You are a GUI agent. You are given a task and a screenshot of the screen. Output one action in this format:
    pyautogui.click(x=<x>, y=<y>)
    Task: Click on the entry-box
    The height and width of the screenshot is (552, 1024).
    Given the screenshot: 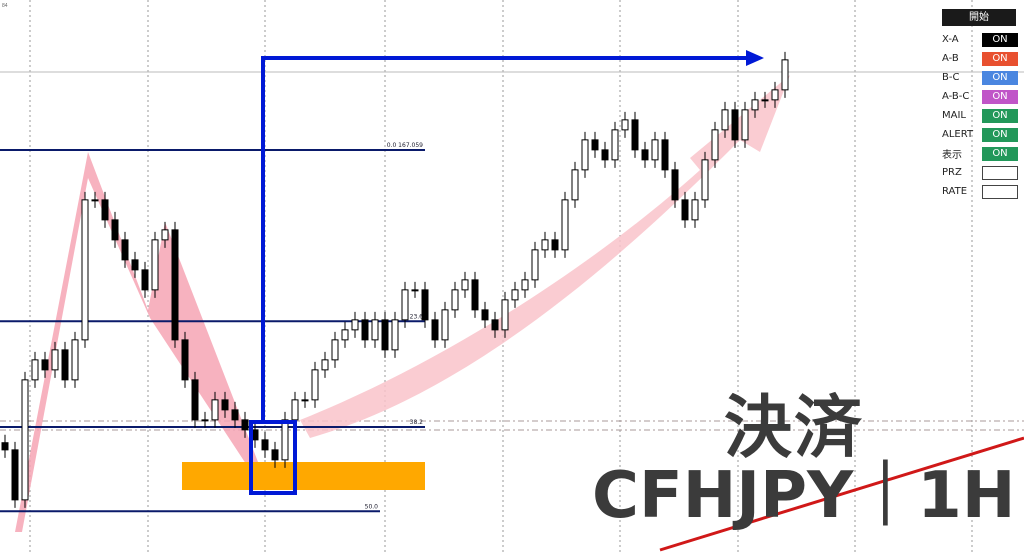 What is the action you would take?
    pyautogui.click(x=273, y=457)
    